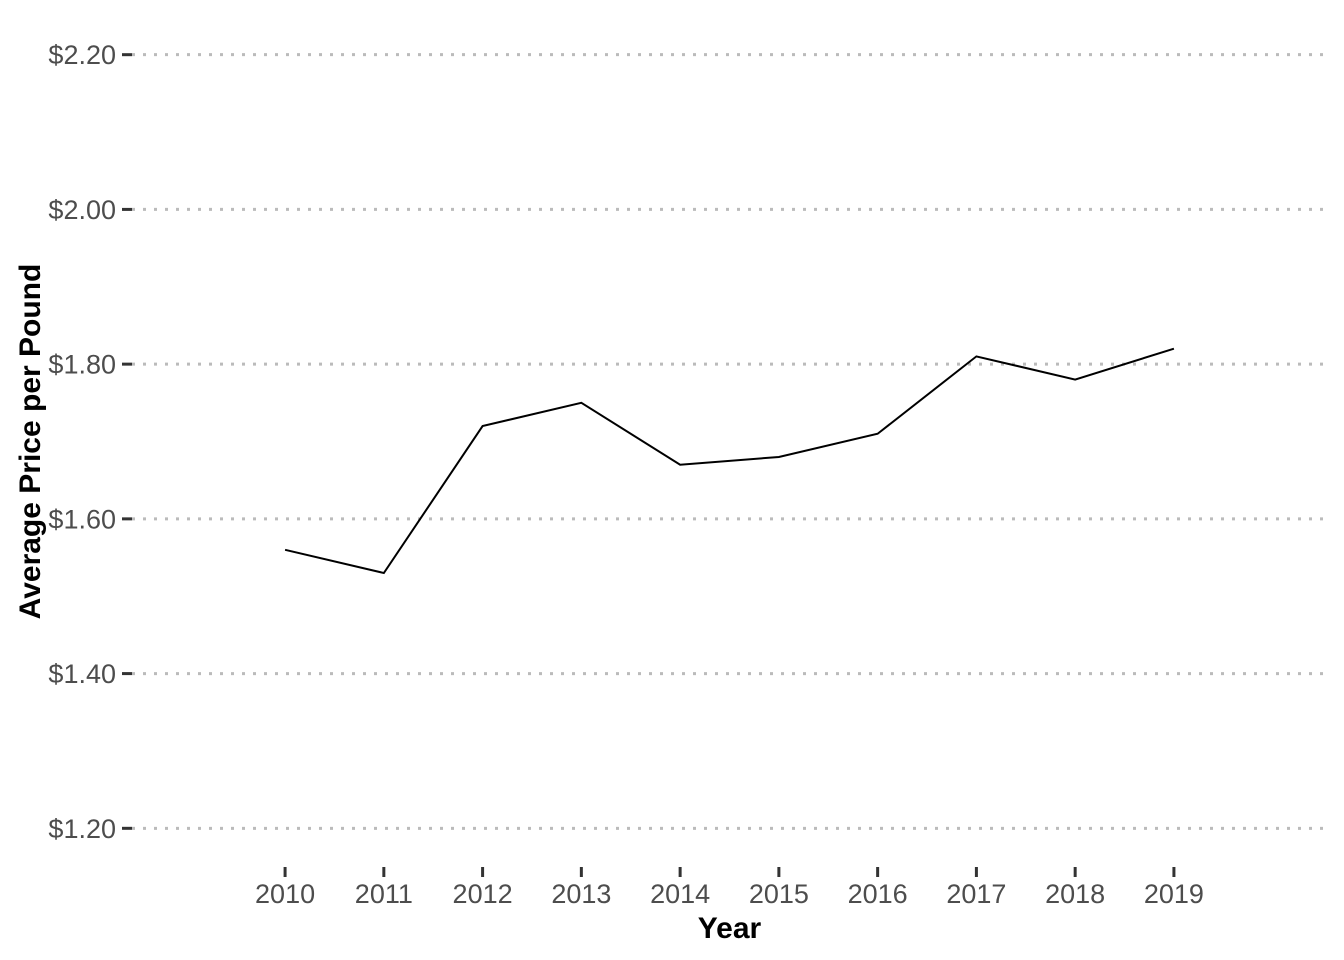 Image resolution: width=1344 pixels, height=960 pixels. What do you see at coordinates (976, 894) in the screenshot?
I see `x-tick-label: 2017` at bounding box center [976, 894].